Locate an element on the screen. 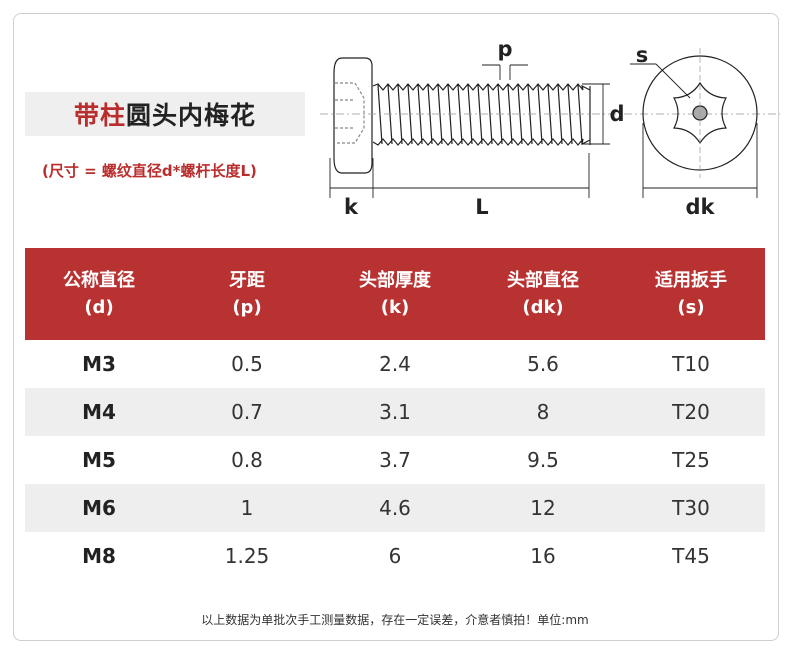 This screenshot has width=790, height=653. table-cell: T45 is located at coordinates (691, 556).